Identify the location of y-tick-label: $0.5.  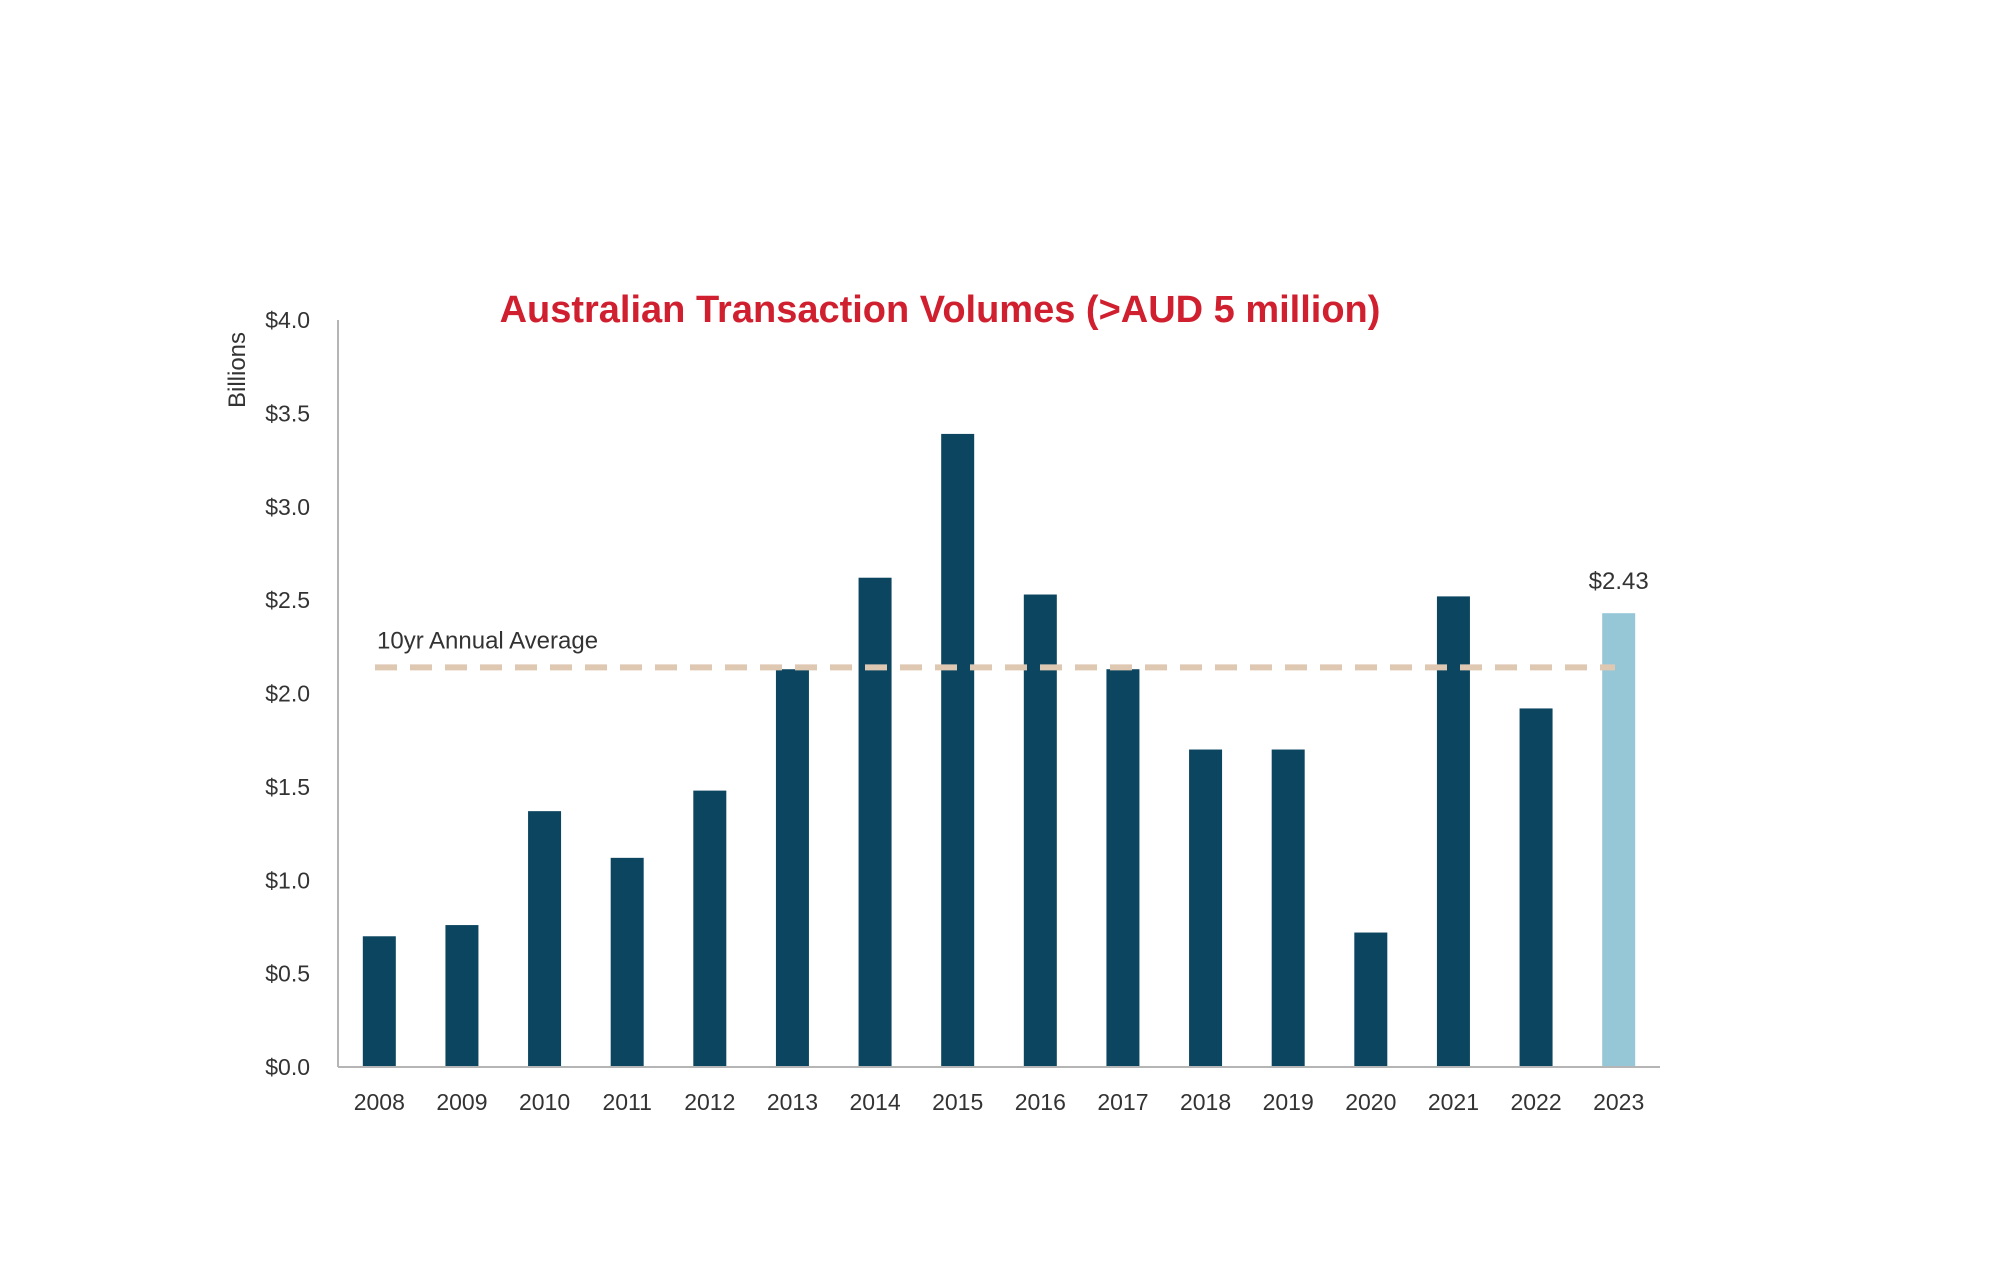
(287, 974).